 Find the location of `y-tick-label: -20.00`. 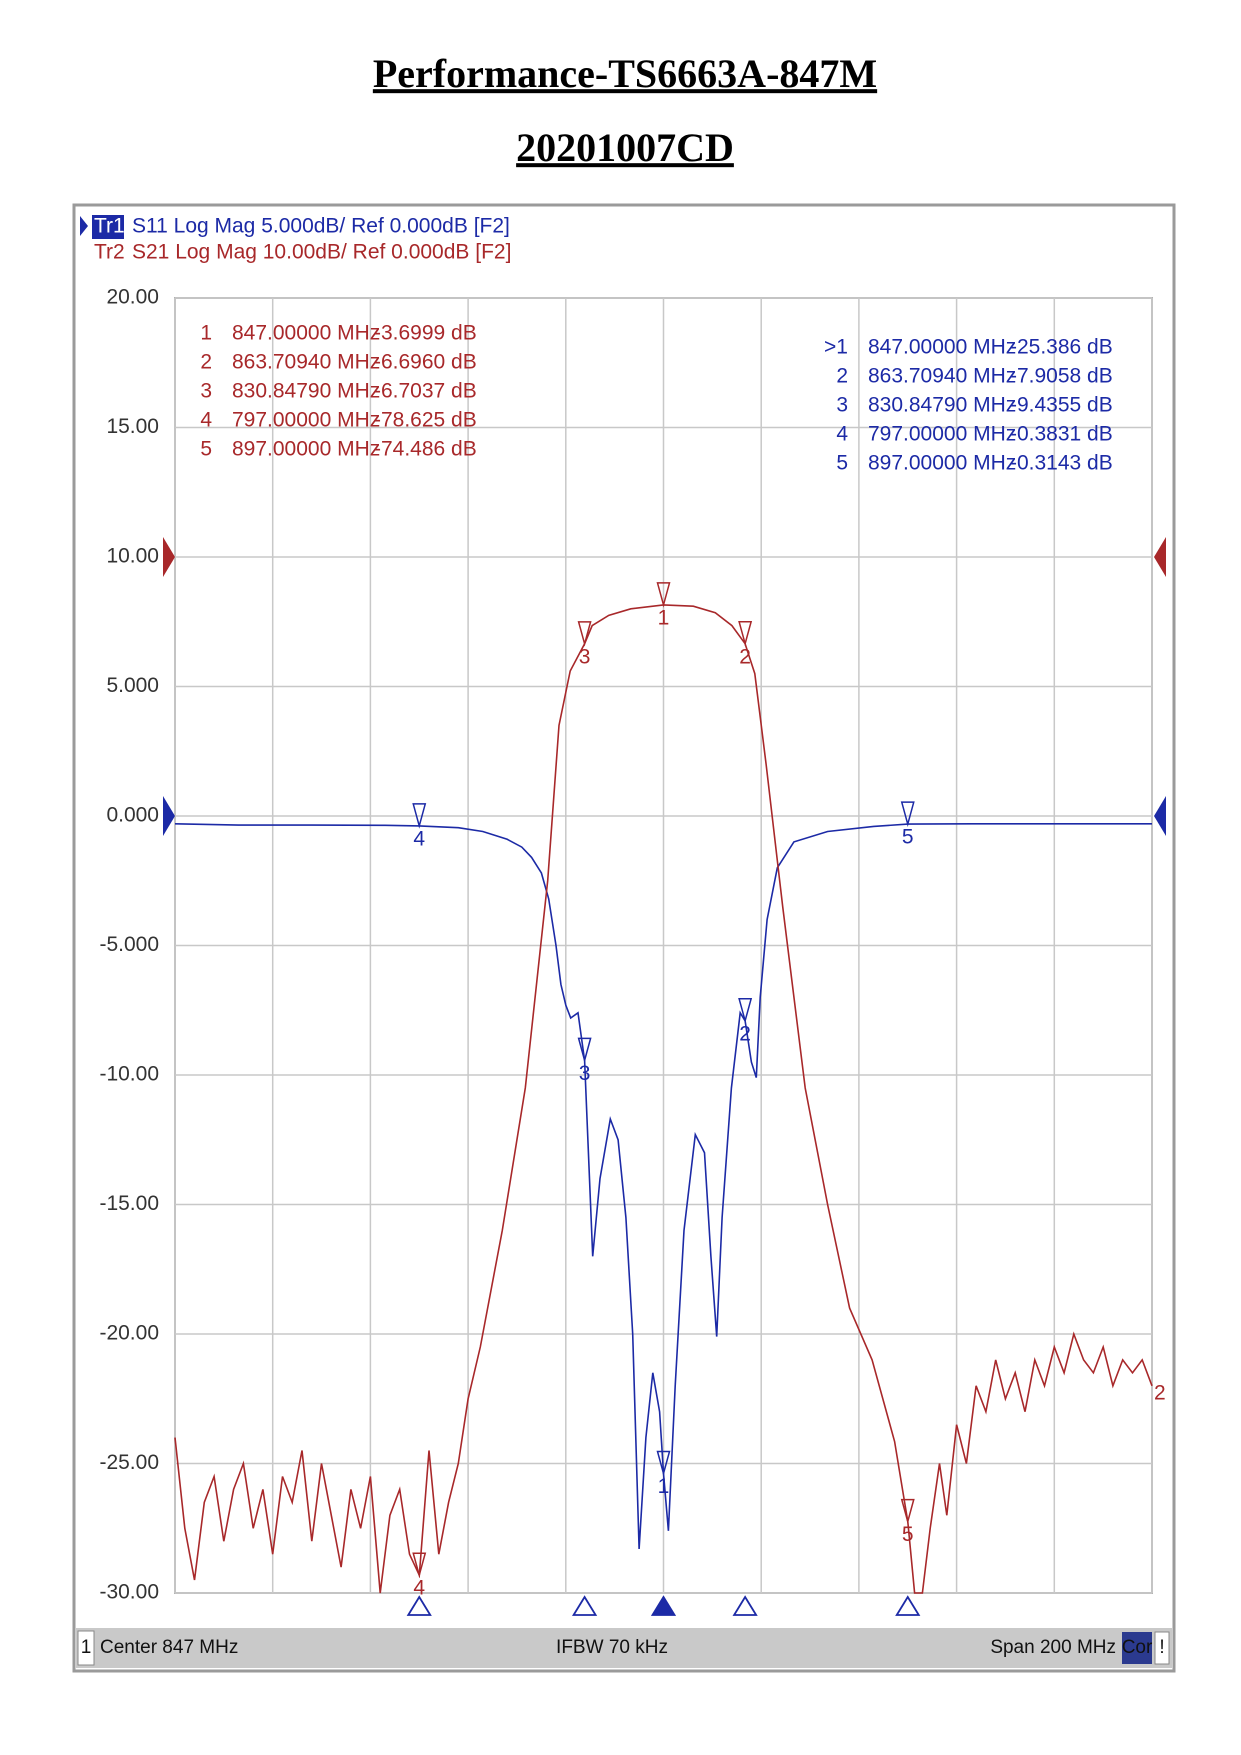

y-tick-label: -20.00 is located at coordinates (129, 1333).